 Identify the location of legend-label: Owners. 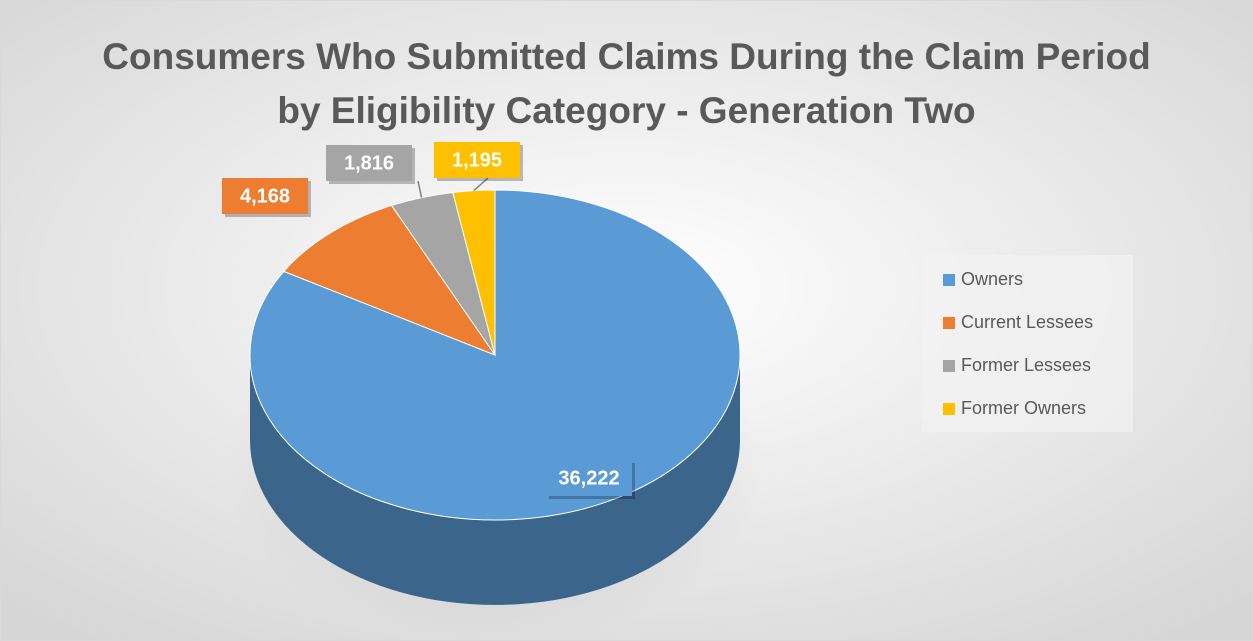
(992, 279).